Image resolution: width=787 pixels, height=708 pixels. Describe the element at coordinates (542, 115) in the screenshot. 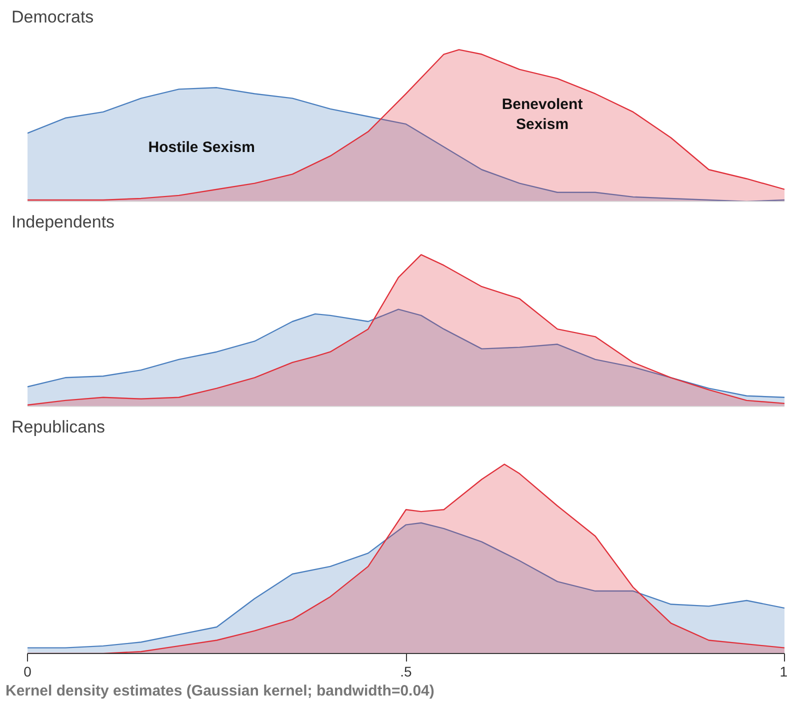

I see `series-label: Benevolent Sexism` at that location.